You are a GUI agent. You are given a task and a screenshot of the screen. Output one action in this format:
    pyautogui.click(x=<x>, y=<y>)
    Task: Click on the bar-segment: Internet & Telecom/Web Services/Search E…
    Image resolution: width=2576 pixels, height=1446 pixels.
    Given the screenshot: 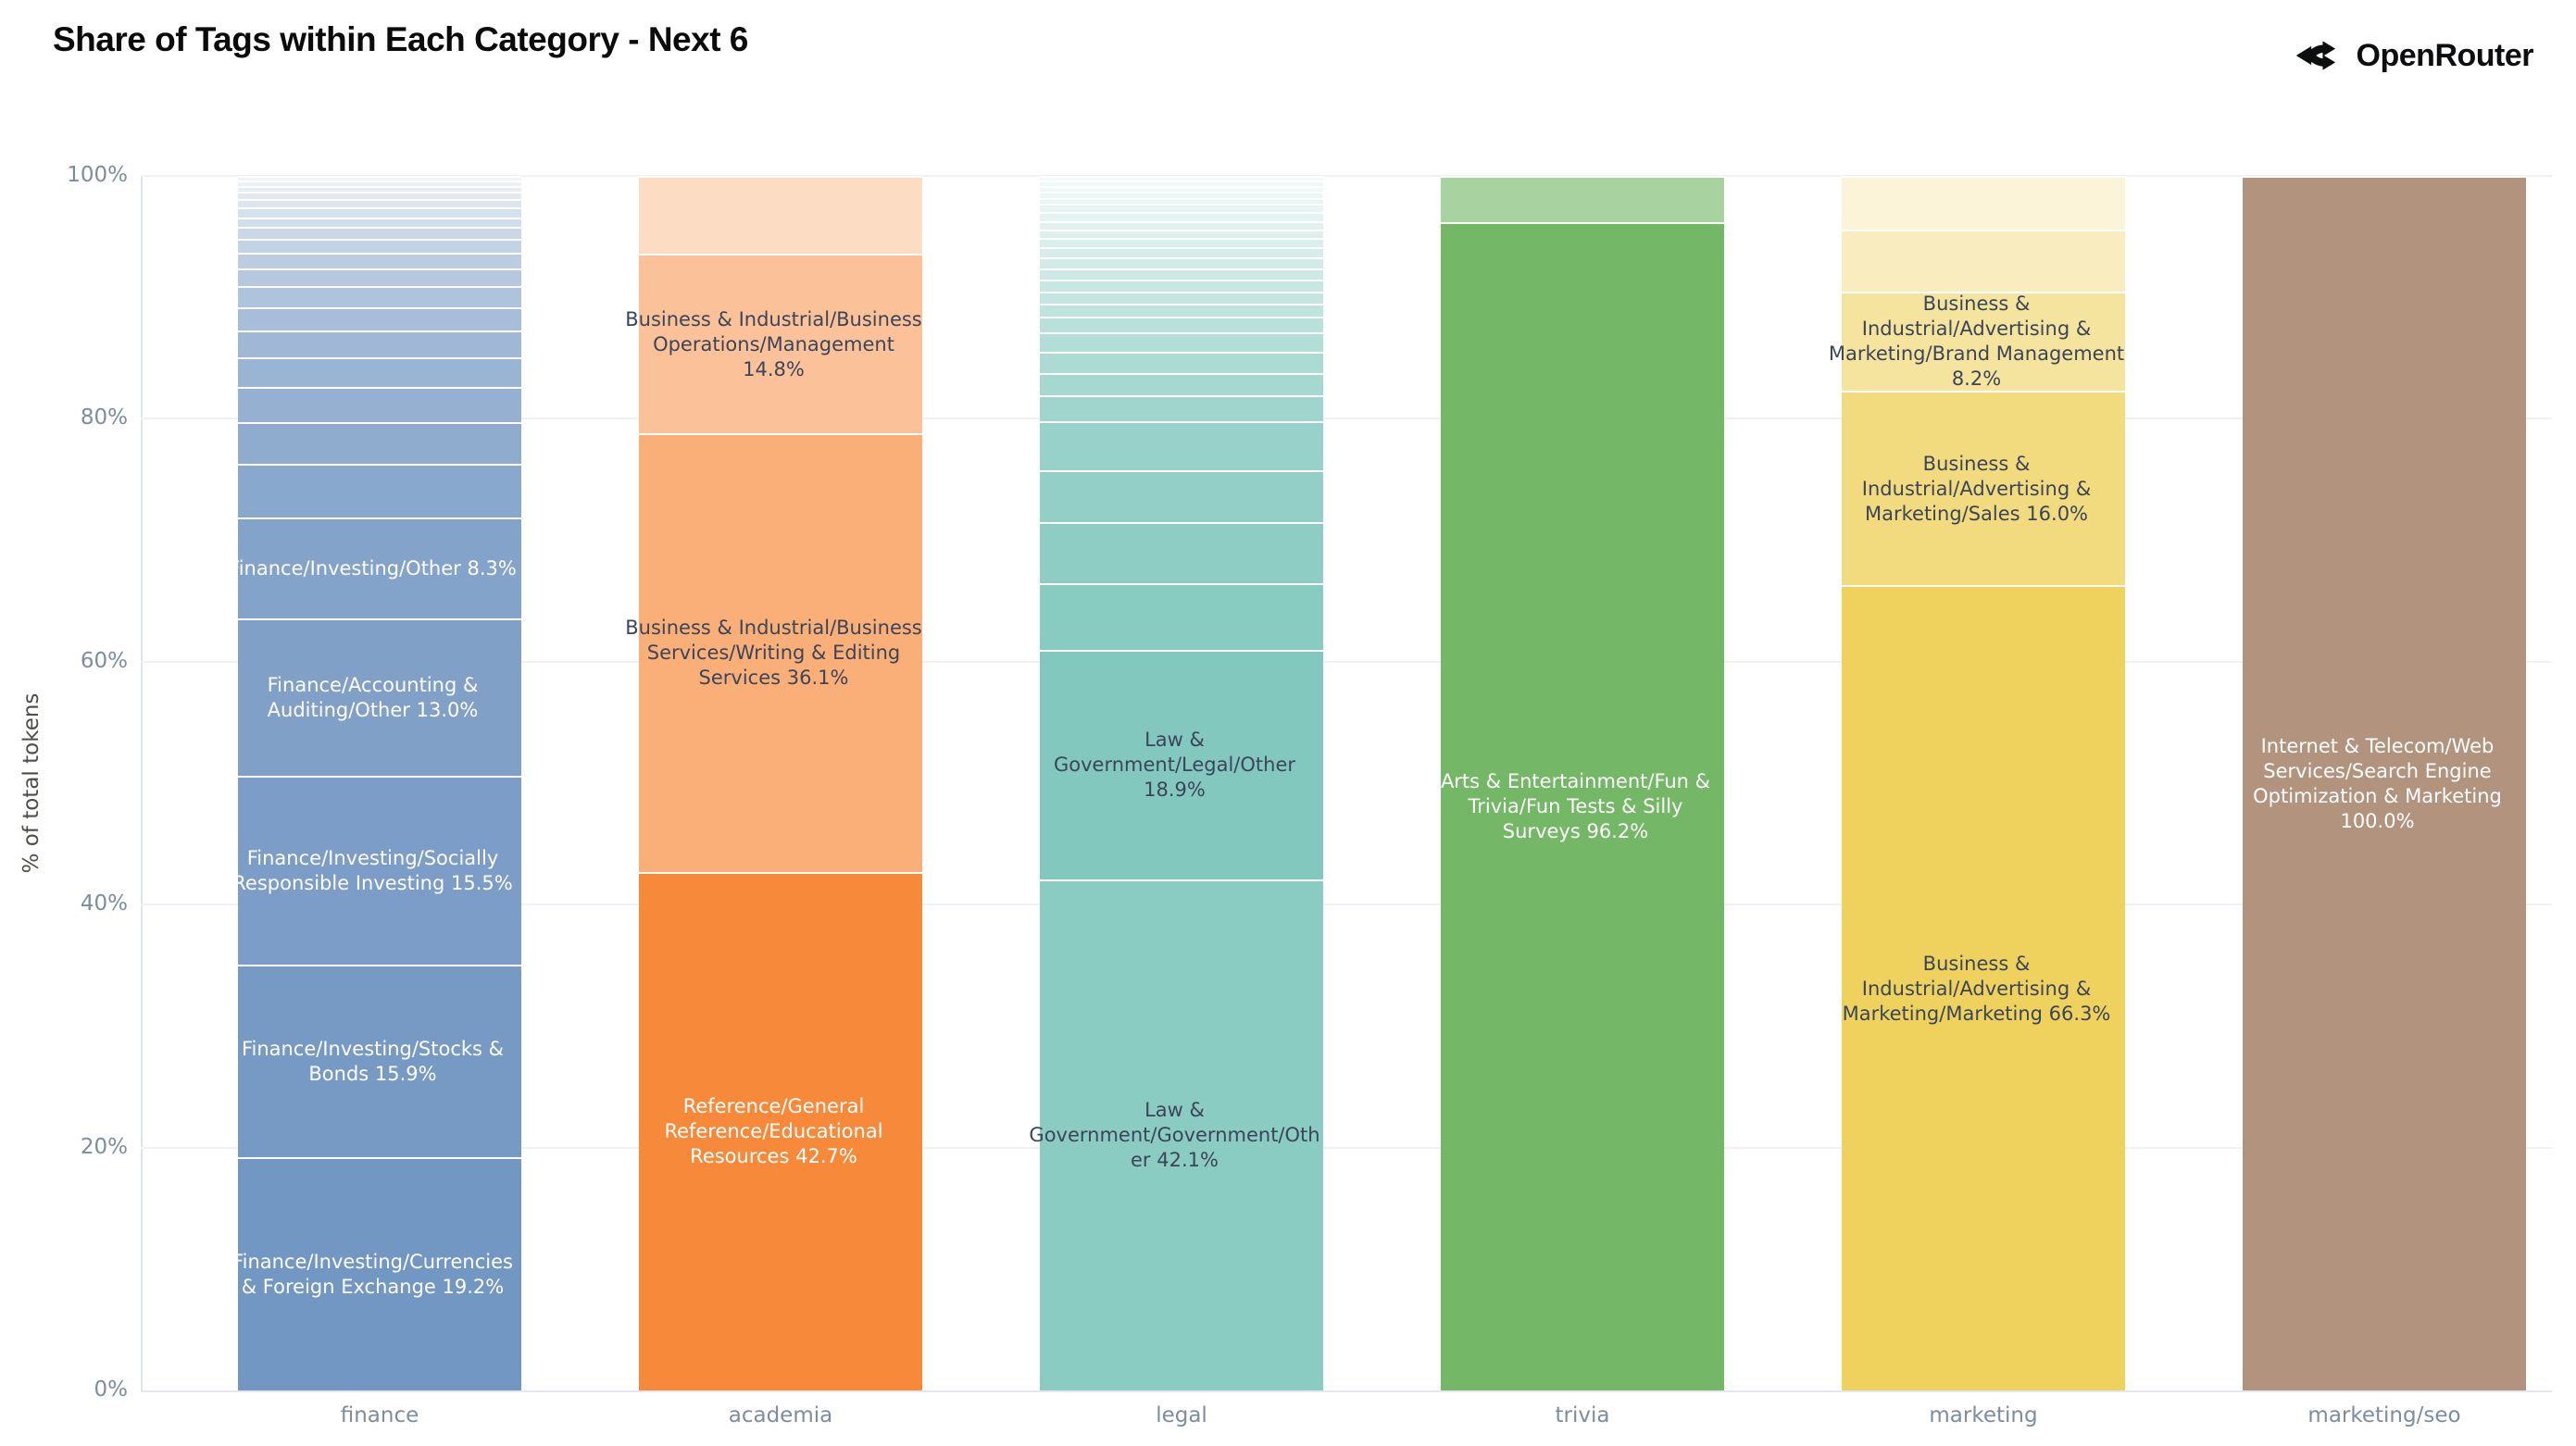 What is the action you would take?
    pyautogui.click(x=2384, y=783)
    